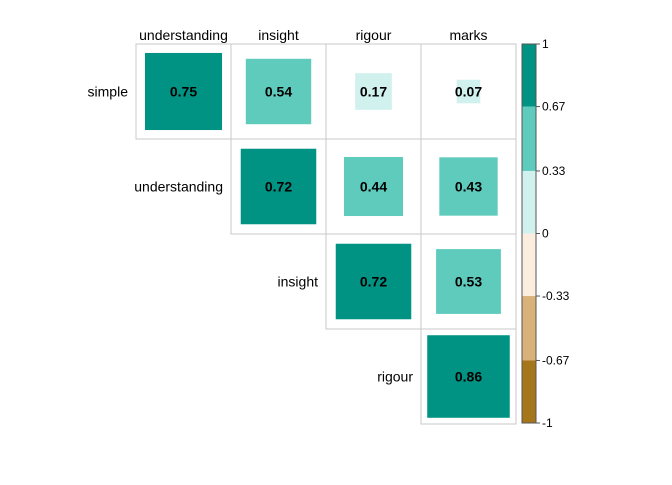  What do you see at coordinates (278, 35) in the screenshot?
I see `column-label: insight` at bounding box center [278, 35].